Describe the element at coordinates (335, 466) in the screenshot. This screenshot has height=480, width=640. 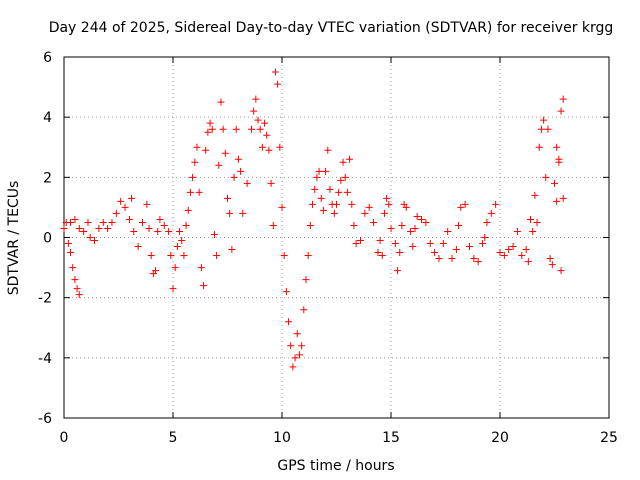
I see `x-axis-label: GPS time / hours` at that location.